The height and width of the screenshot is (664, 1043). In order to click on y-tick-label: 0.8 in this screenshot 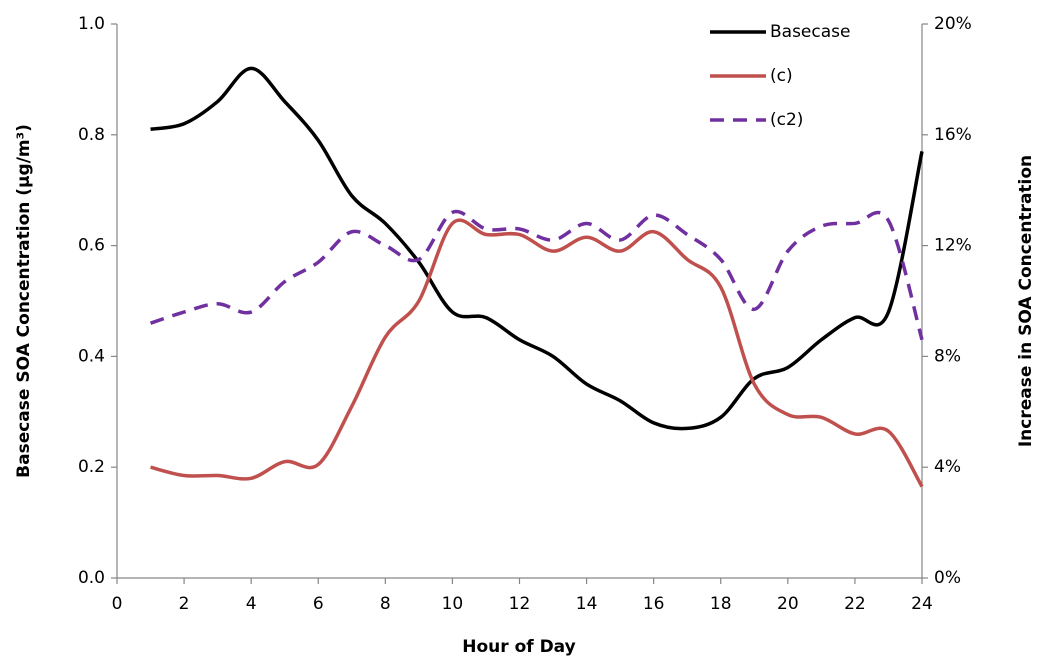, I will do `click(91, 135)`.